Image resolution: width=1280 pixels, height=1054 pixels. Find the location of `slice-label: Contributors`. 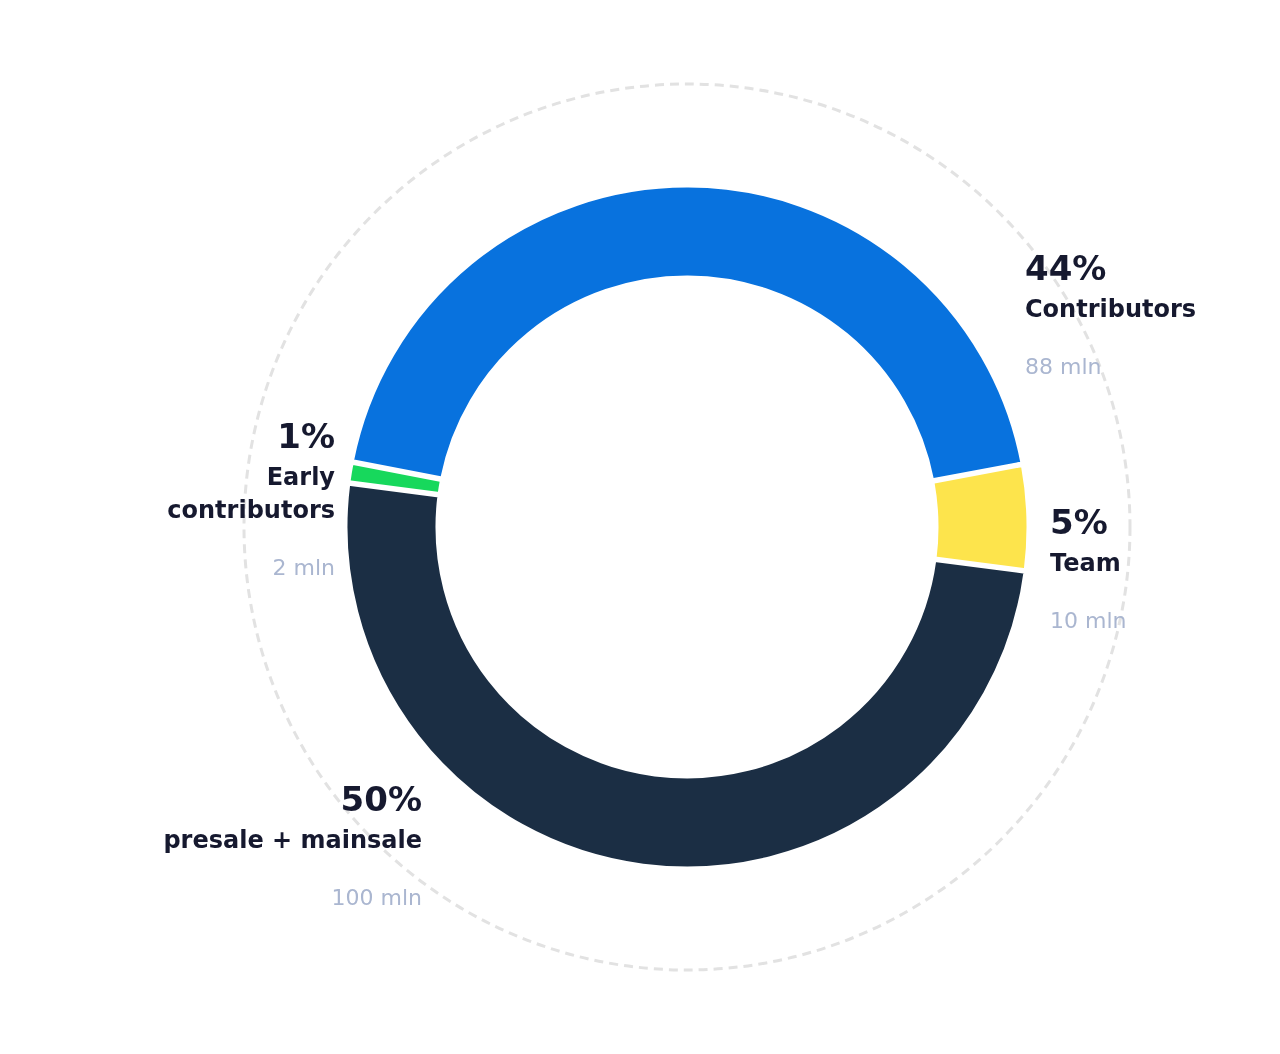

slice-label: Contributors is located at coordinates (1111, 309).